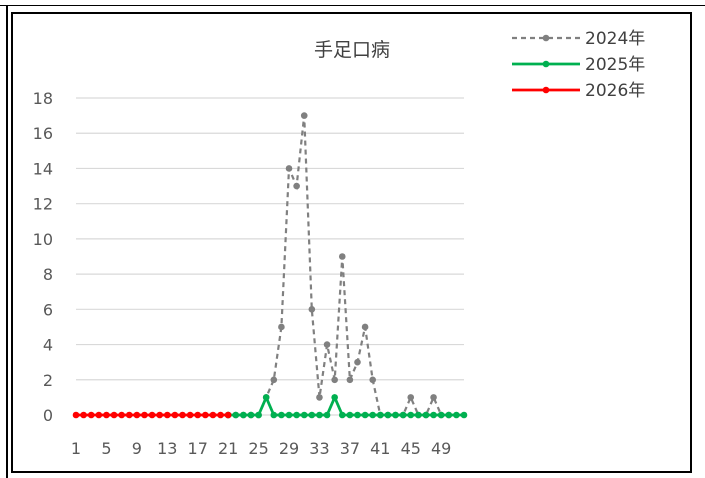 This screenshot has height=478, width=705. What do you see at coordinates (137, 448) in the screenshot?
I see `x-tick-label: 9` at bounding box center [137, 448].